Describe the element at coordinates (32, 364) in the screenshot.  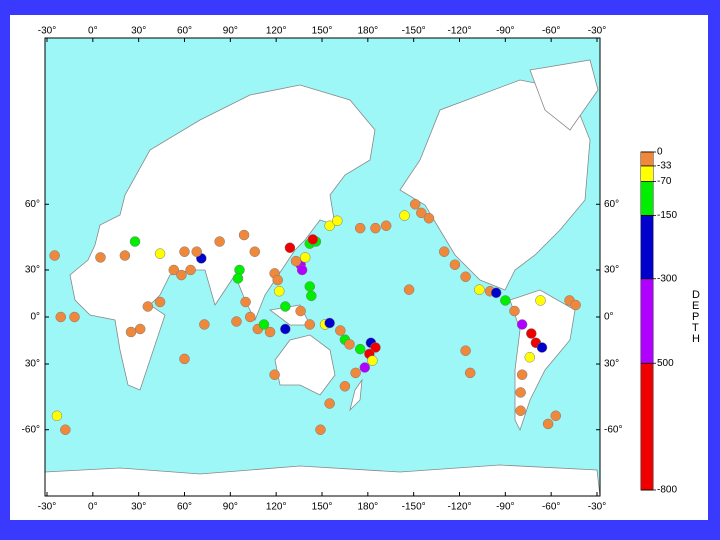
I see `lat-label-left: 30°` at that location.